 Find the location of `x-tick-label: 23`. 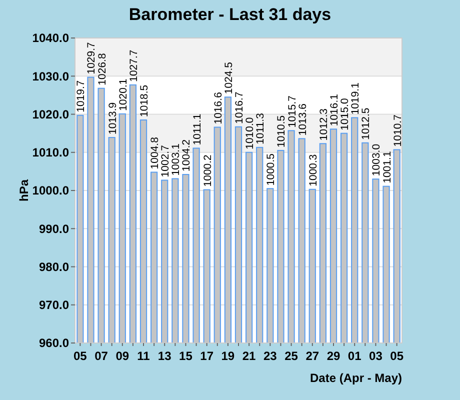

x-tick-label: 23 is located at coordinates (270, 356).